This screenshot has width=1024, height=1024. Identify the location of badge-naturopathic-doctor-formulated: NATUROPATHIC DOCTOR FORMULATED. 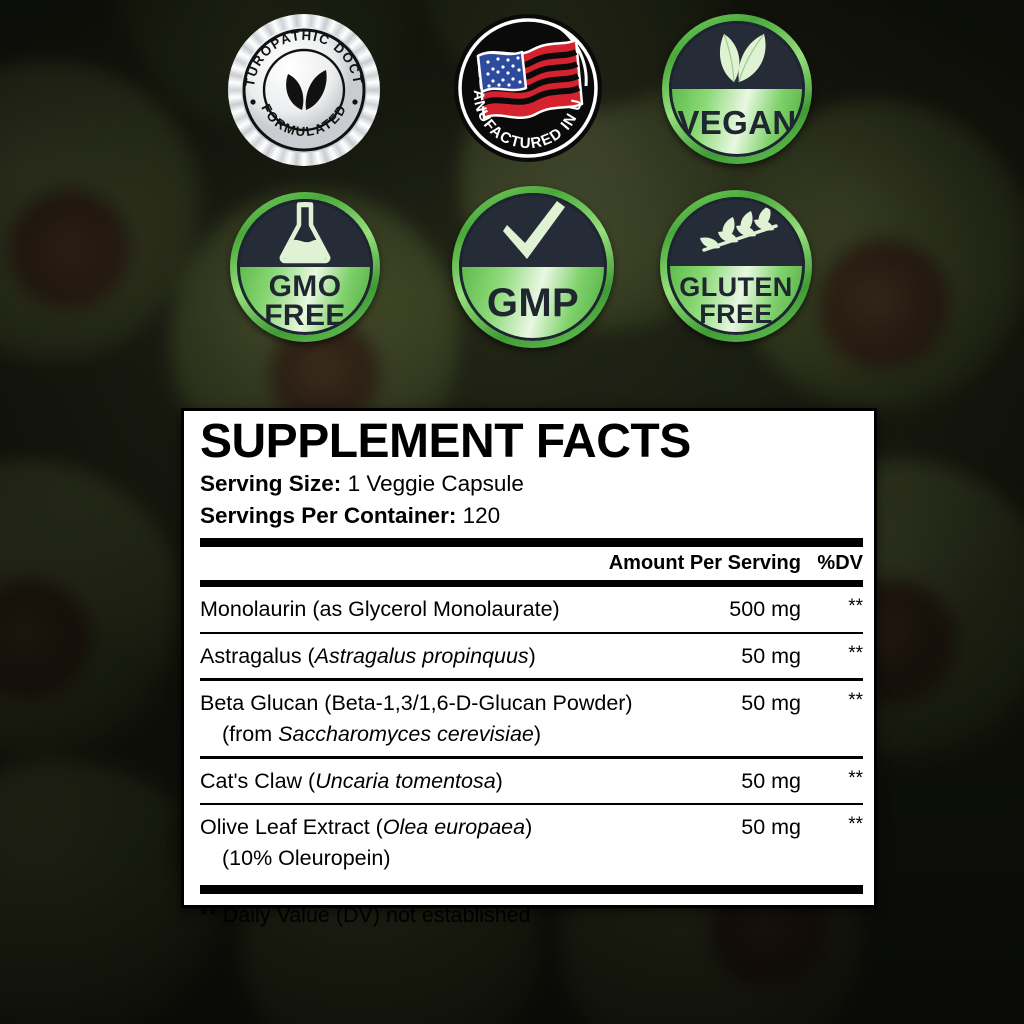
(304, 90).